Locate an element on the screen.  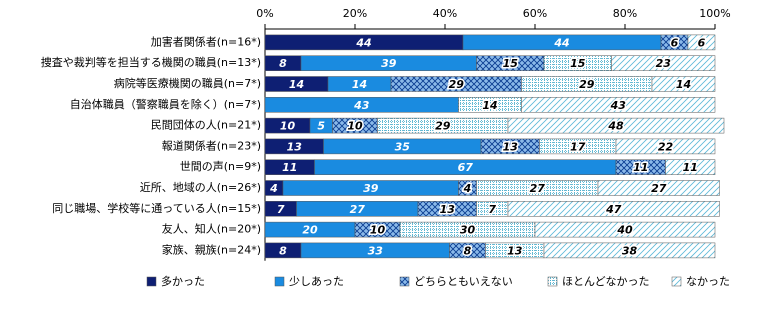
category-label: 家族、親族(n=24*) is located at coordinates (211, 249).